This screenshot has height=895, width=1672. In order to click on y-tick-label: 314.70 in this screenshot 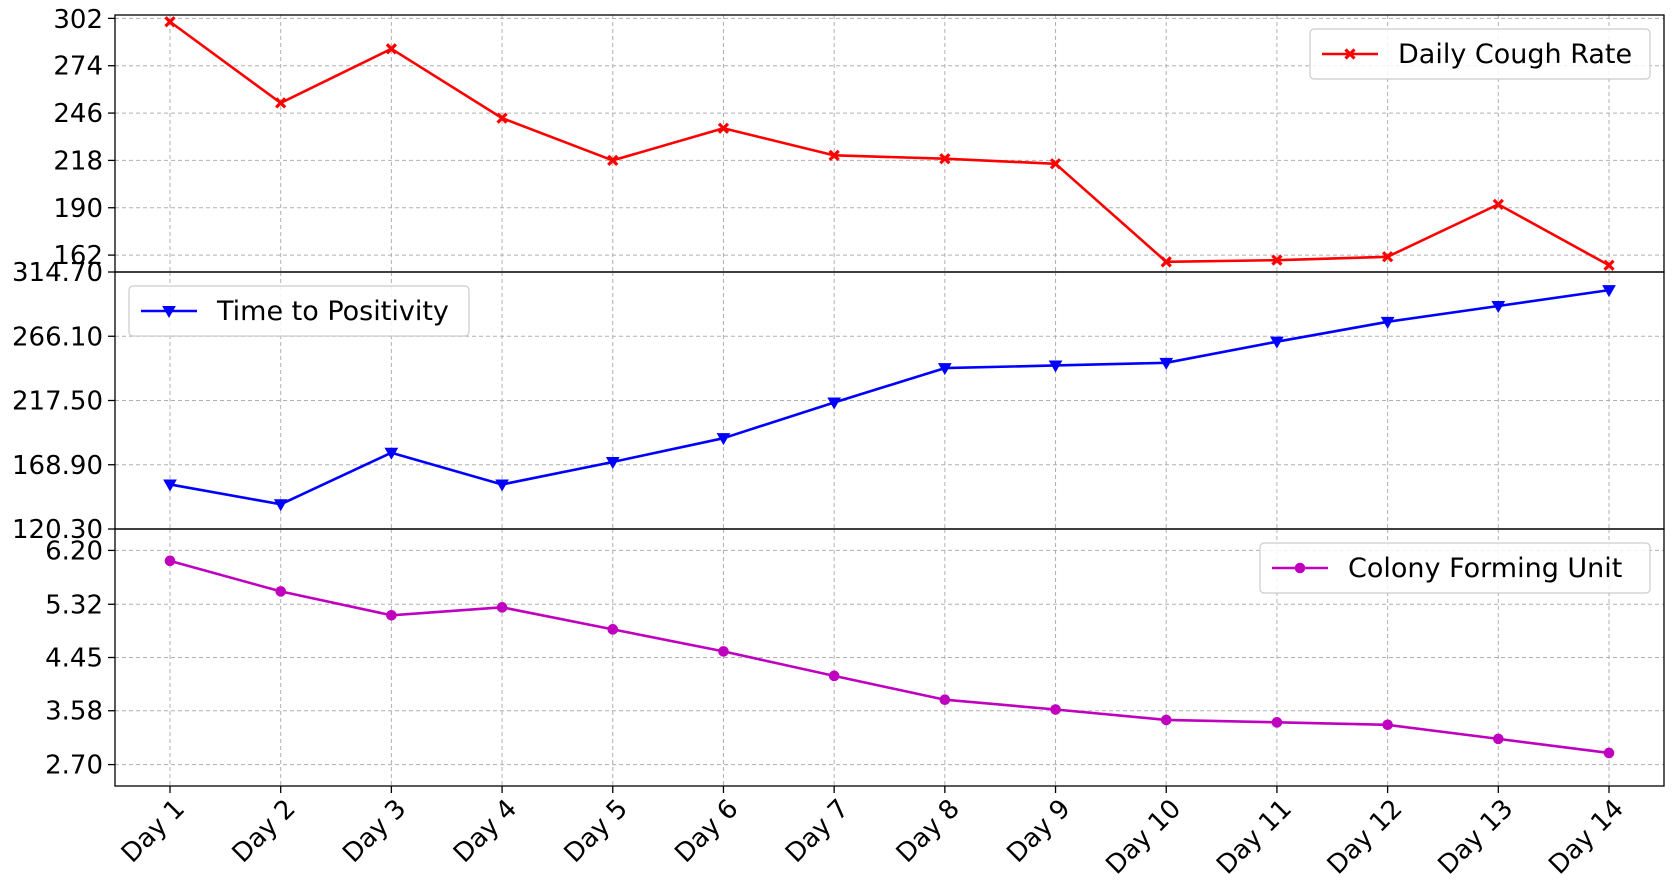, I will do `click(57, 273)`.